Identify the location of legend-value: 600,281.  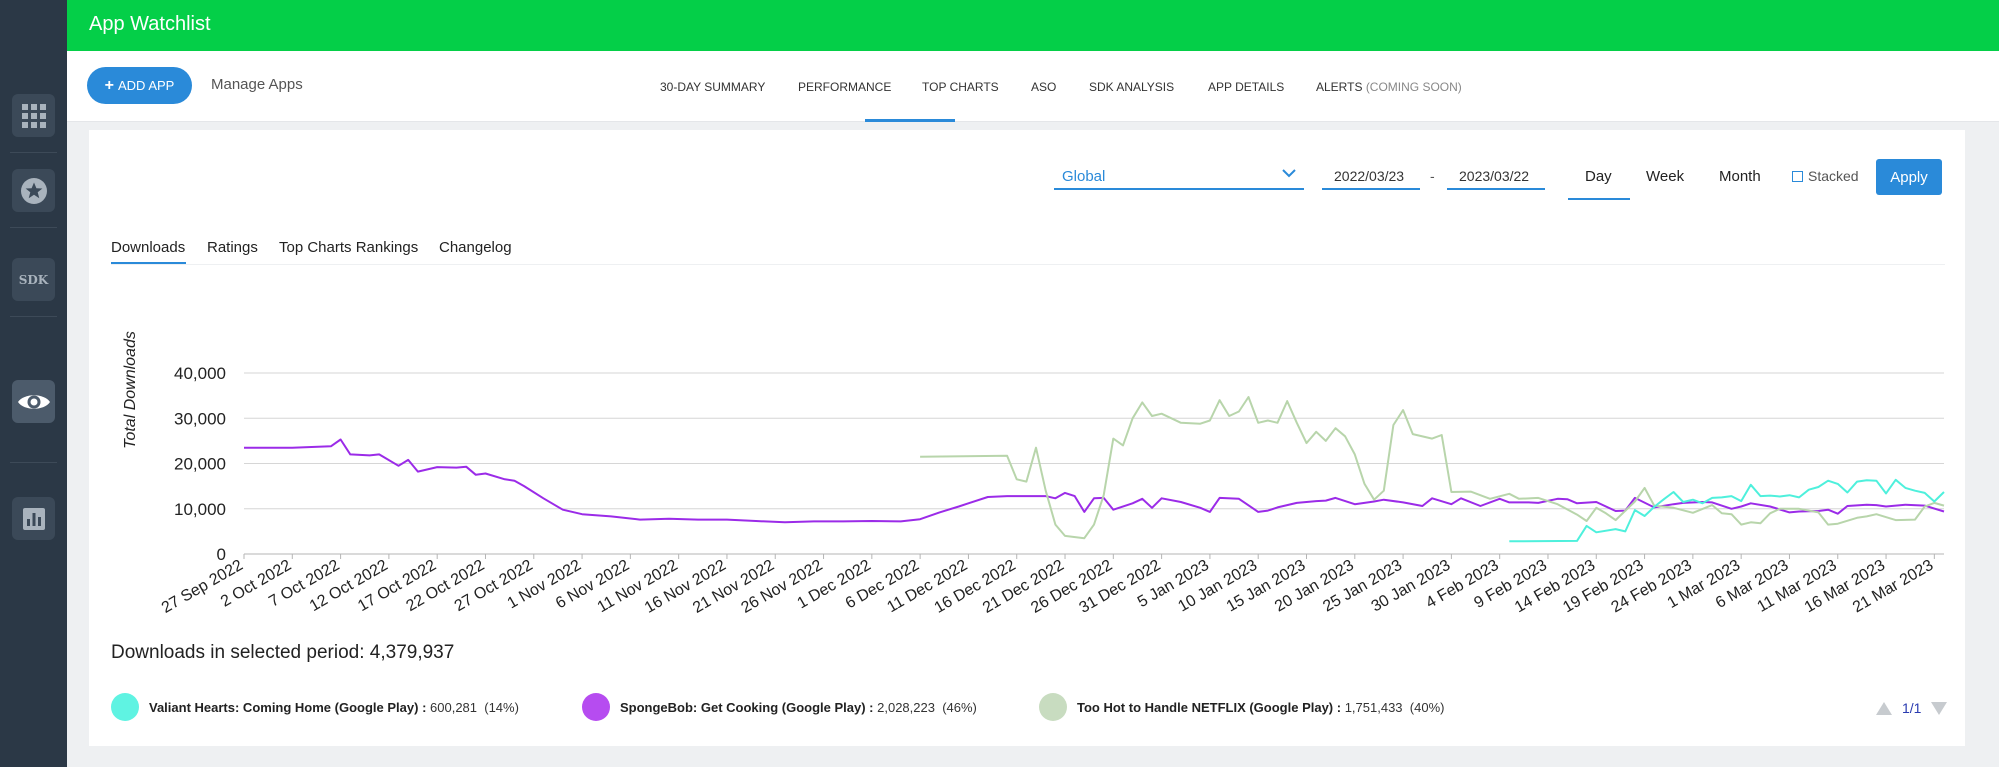
(454, 707).